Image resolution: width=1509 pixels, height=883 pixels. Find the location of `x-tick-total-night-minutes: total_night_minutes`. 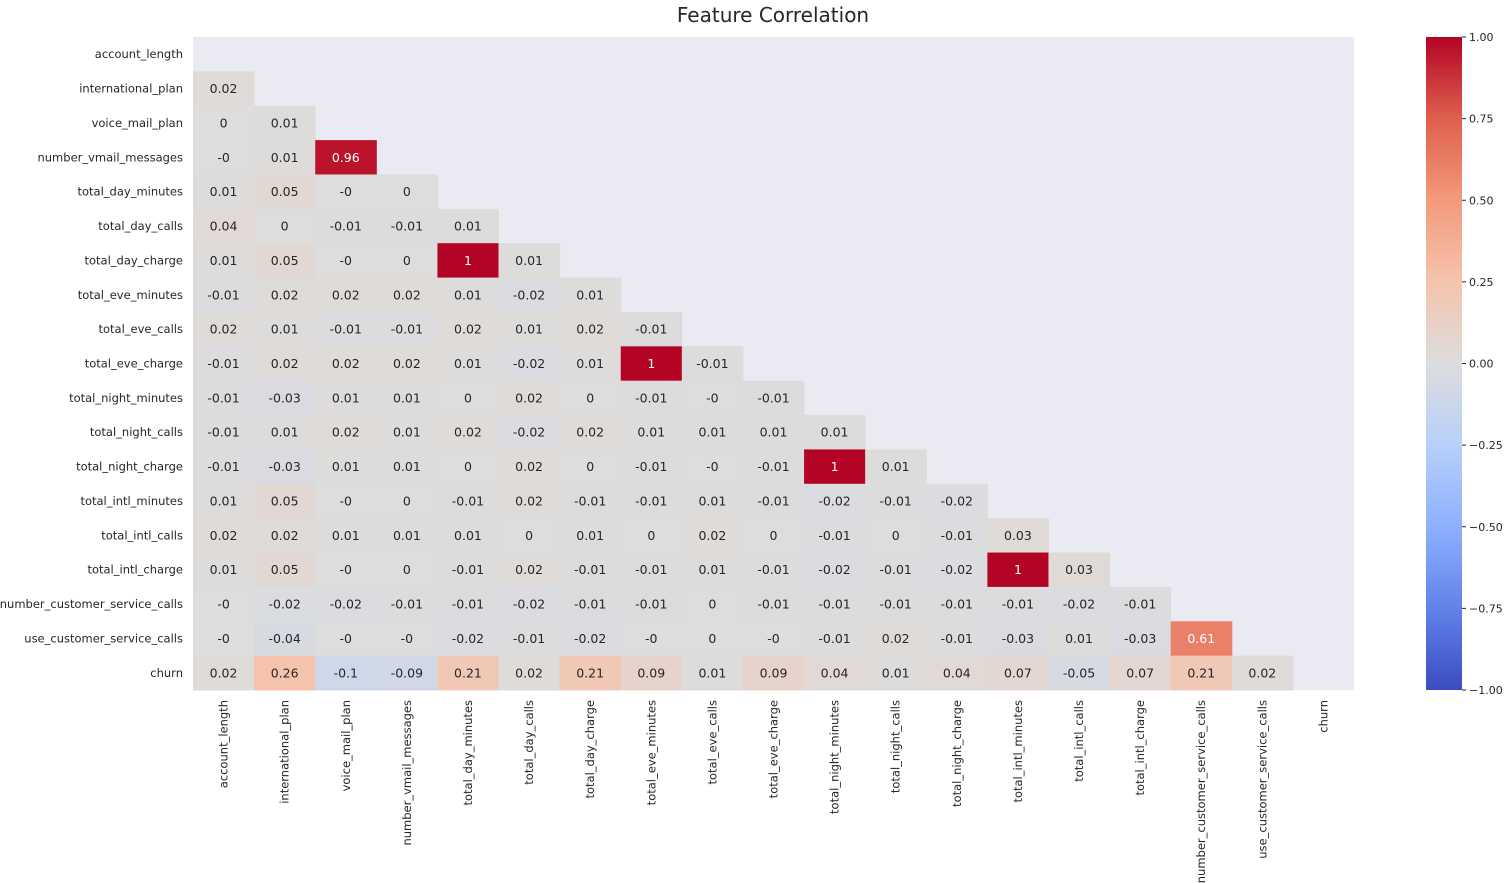

x-tick-total-night-minutes: total_night_minutes is located at coordinates (835, 757).